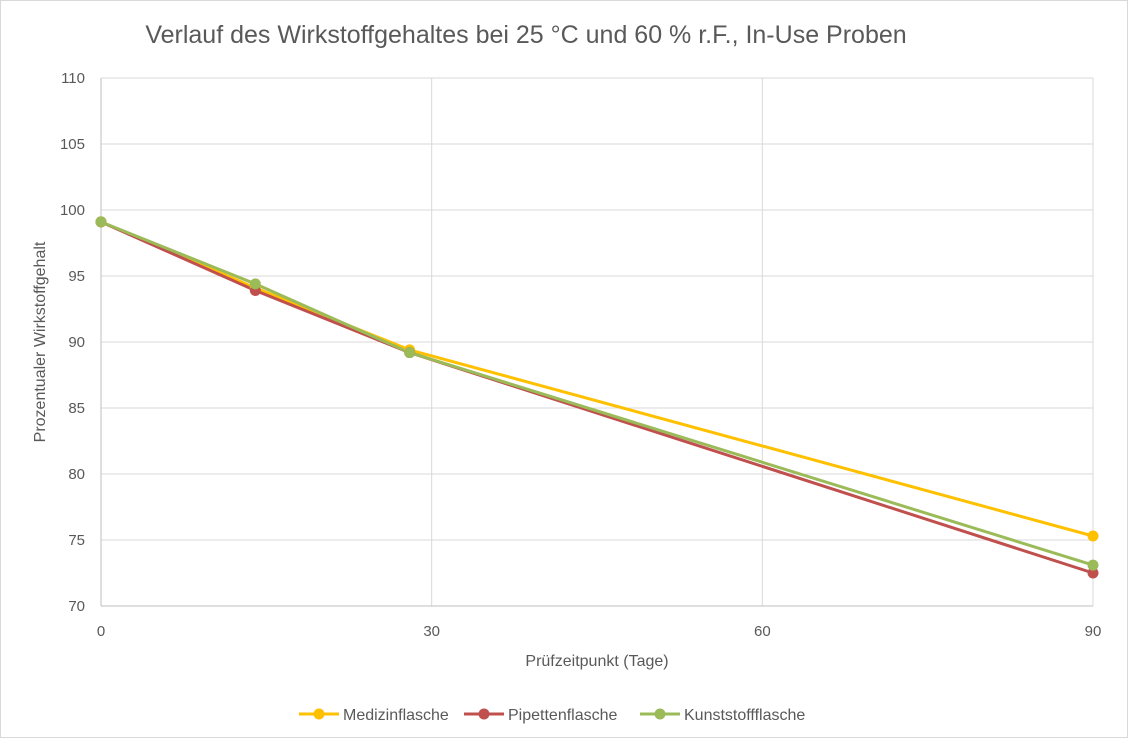  I want to click on legend-label: Medizinflasche, so click(396, 715).